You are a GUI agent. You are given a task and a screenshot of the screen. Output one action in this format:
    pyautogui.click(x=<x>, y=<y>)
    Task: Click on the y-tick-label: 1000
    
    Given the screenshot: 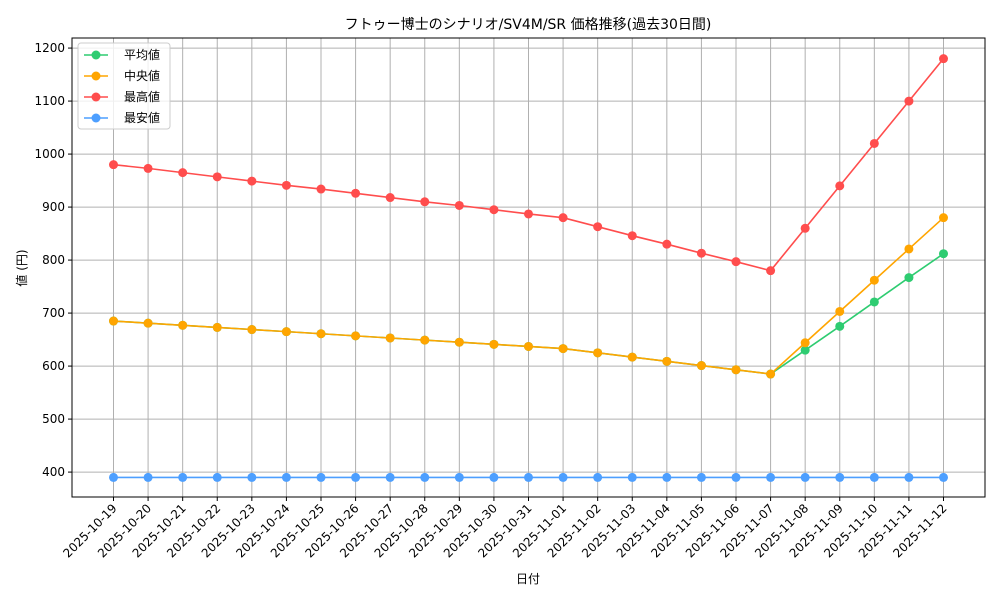 What is the action you would take?
    pyautogui.click(x=49, y=154)
    